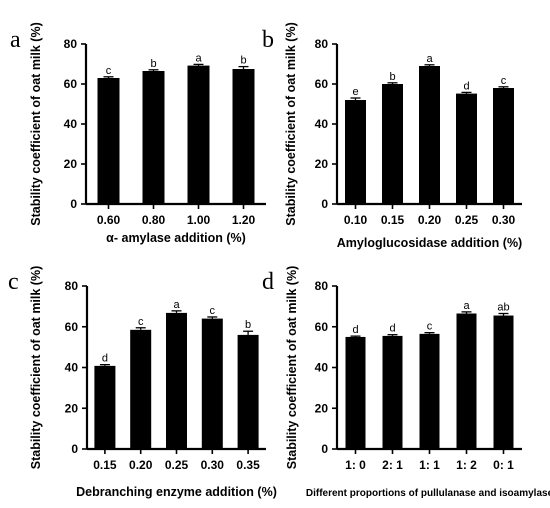 Image resolution: width=550 pixels, height=508 pixels. Describe the element at coordinates (109, 220) in the screenshot. I see `x-tick-label: 0.60` at that location.